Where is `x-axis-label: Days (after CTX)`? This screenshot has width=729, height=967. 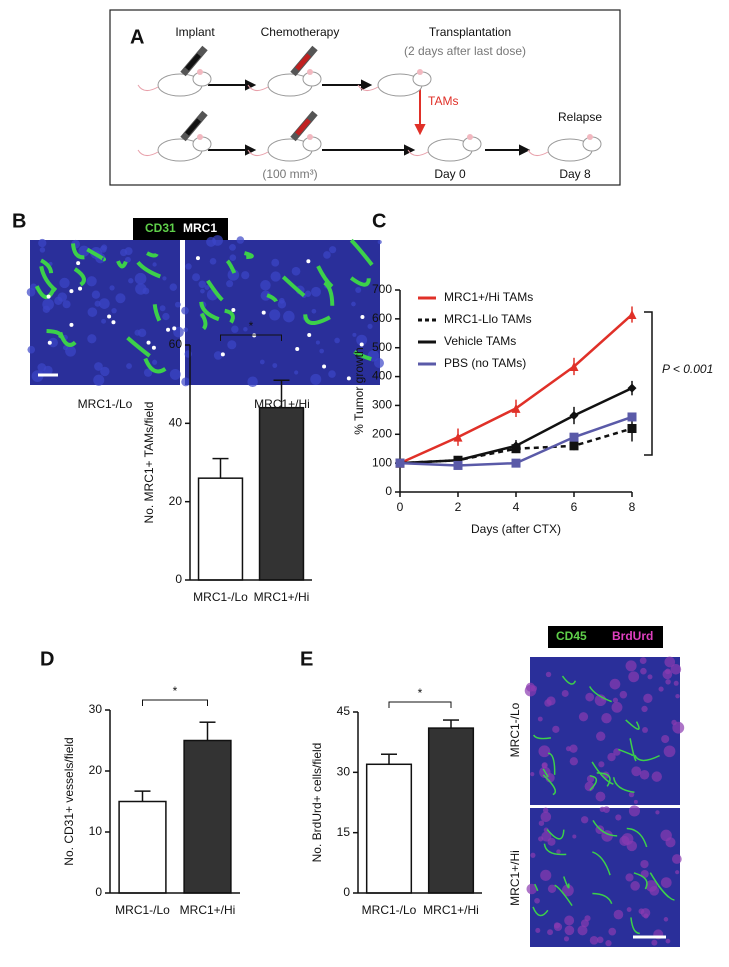
x-axis-label: Days (after CTX) is located at coordinates (516, 529).